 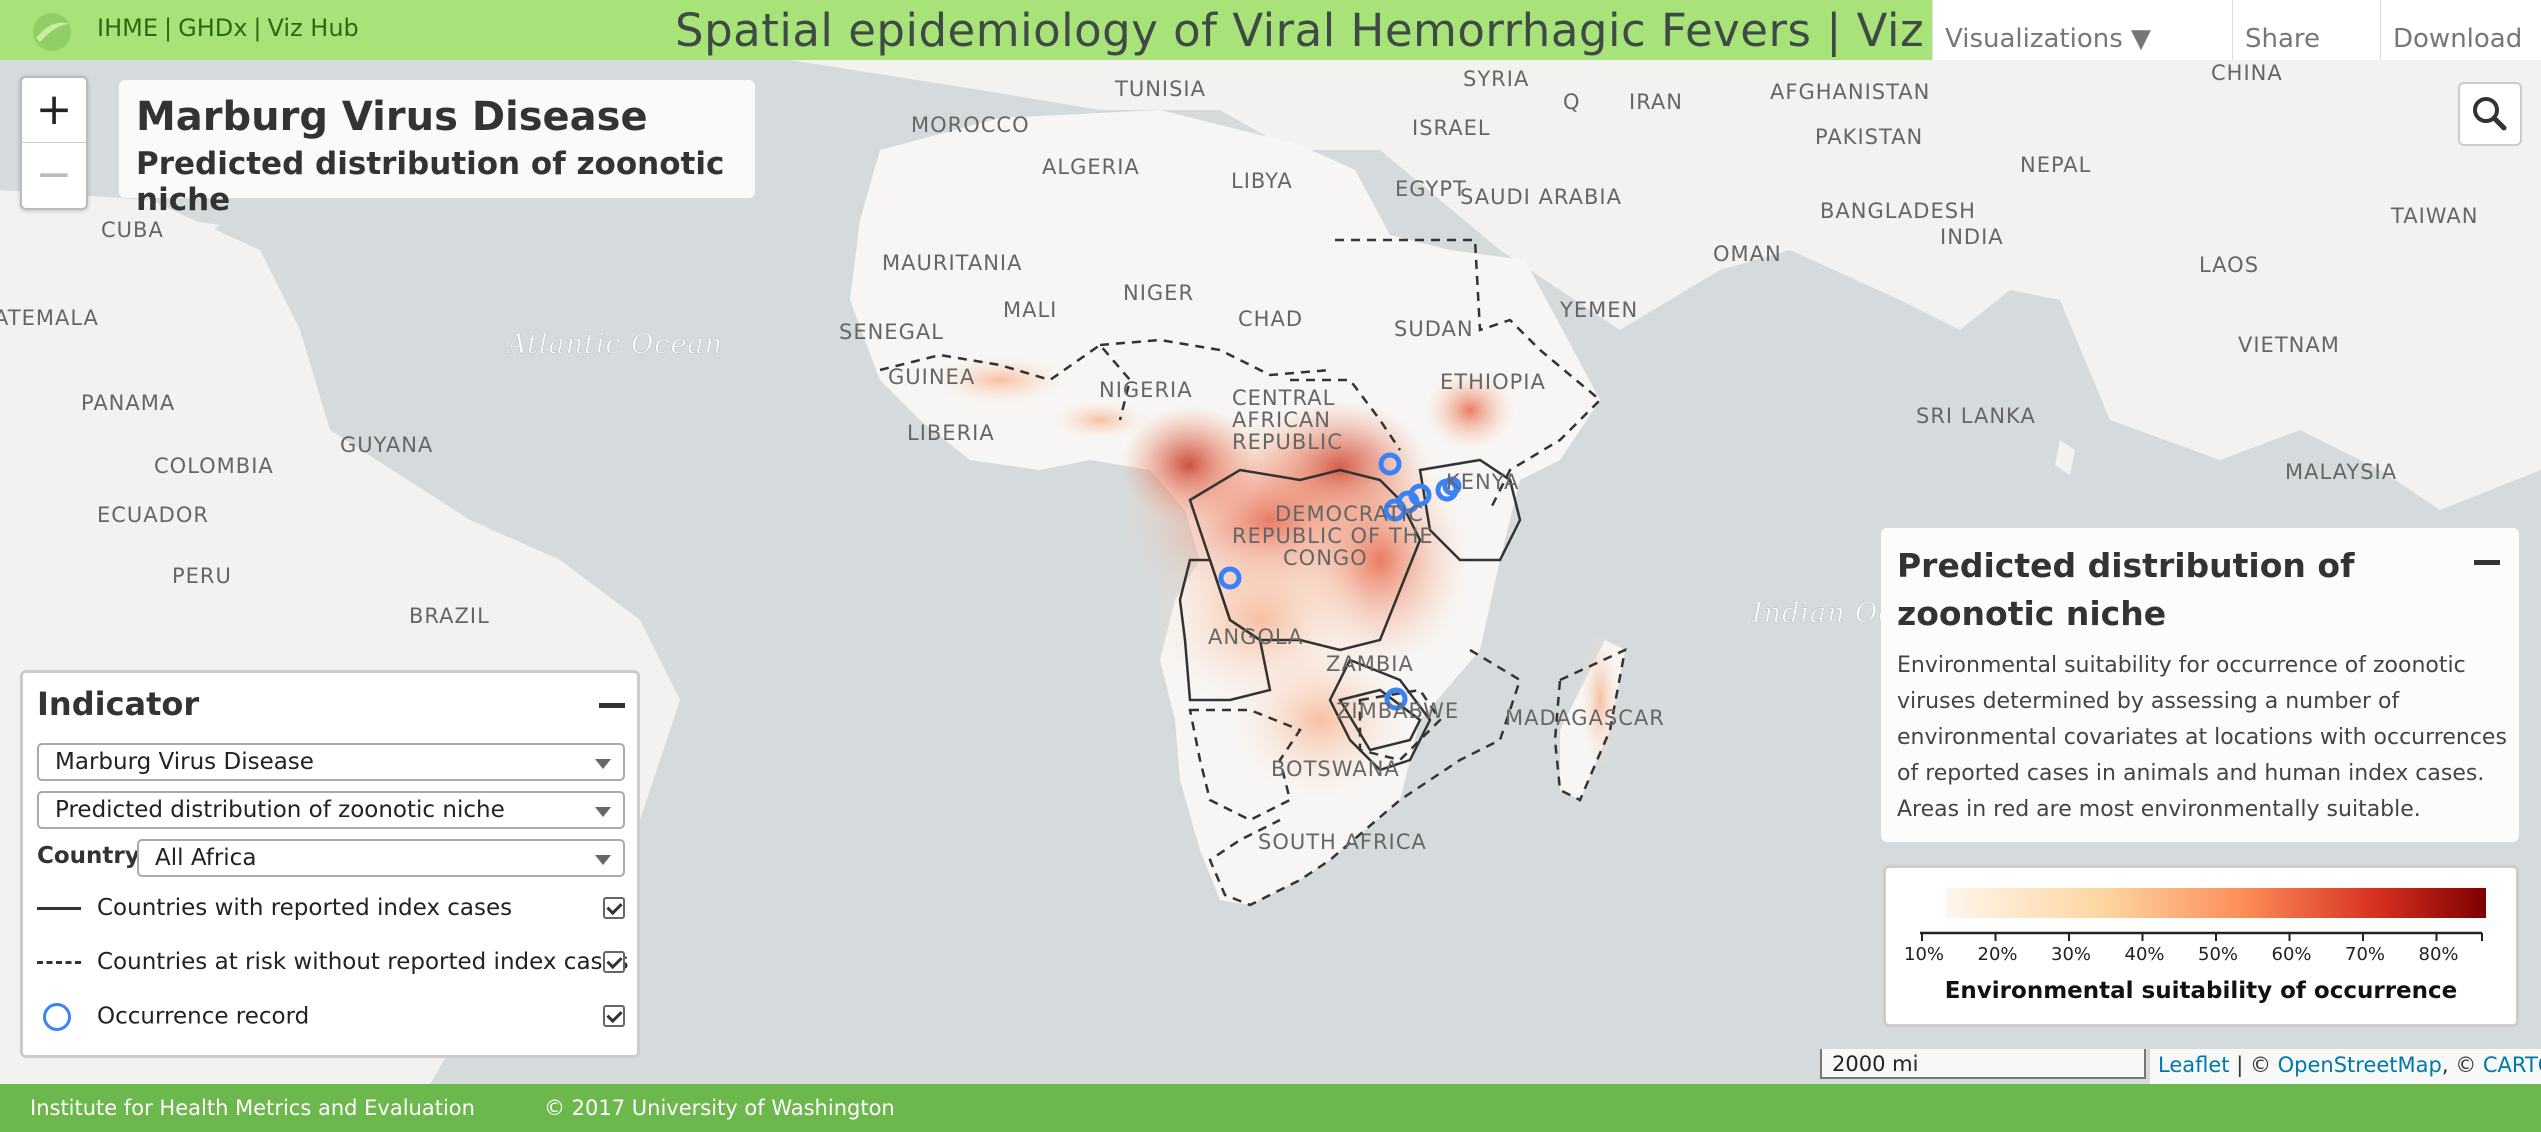 What do you see at coordinates (2359, 1065) in the screenshot?
I see `osm-link: OpenStreetMap` at bounding box center [2359, 1065].